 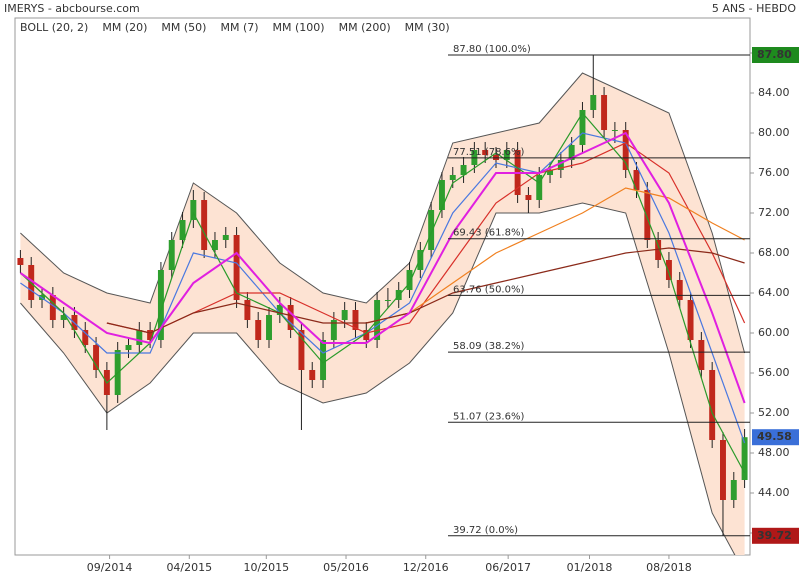 What do you see at coordinates (110, 567) in the screenshot?
I see `x-tick-label: 09/2014` at bounding box center [110, 567].